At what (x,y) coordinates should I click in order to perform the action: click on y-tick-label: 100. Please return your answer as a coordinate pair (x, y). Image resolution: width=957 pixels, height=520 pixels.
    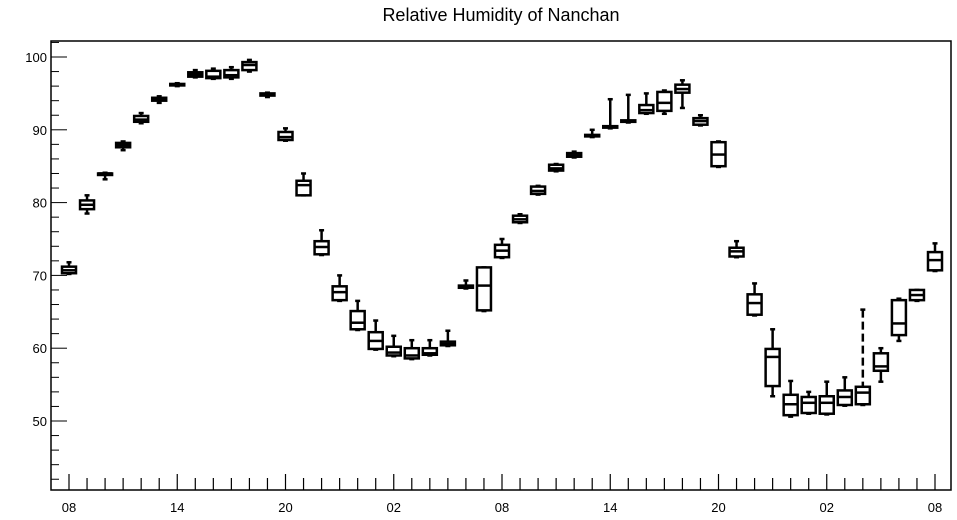
    Looking at the image, I should click on (36, 57).